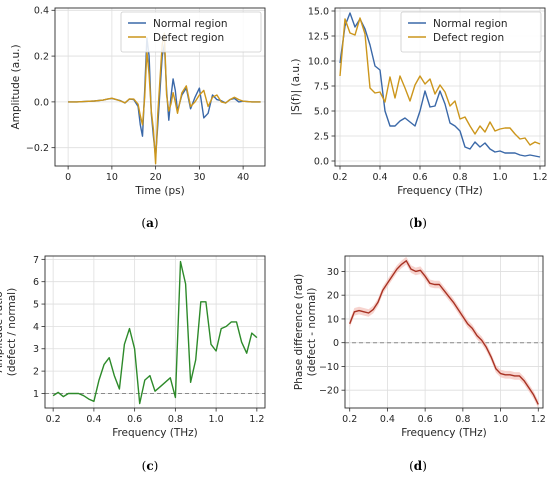 The image size is (550, 477). What do you see at coordinates (418, 223) in the screenshot?
I see `caption-b: (b)` at bounding box center [418, 223].